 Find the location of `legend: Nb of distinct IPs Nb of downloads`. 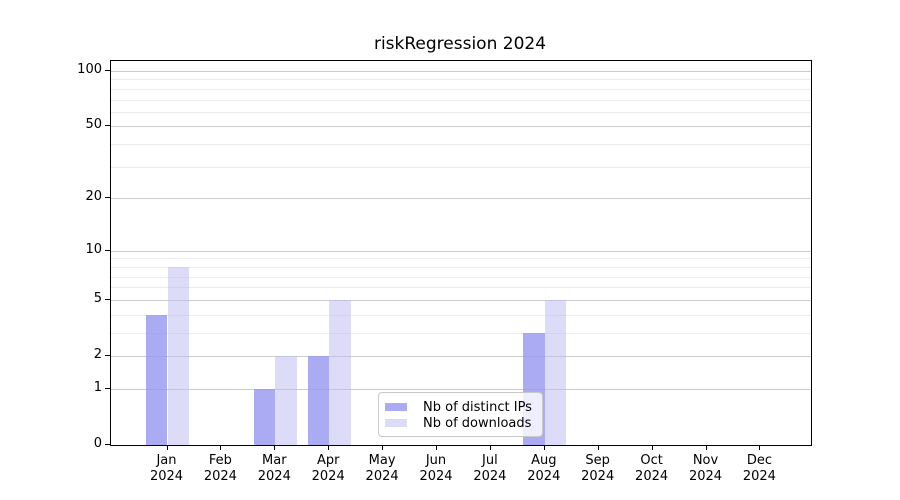

legend: Nb of distinct IPs Nb of downloads is located at coordinates (460, 414).